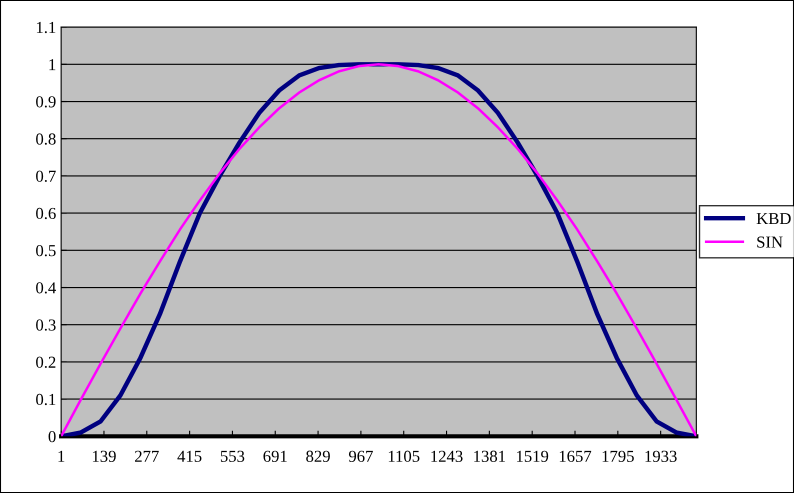 The height and width of the screenshot is (493, 794). Describe the element at coordinates (618, 456) in the screenshot. I see `x-tick-label: 1795` at that location.